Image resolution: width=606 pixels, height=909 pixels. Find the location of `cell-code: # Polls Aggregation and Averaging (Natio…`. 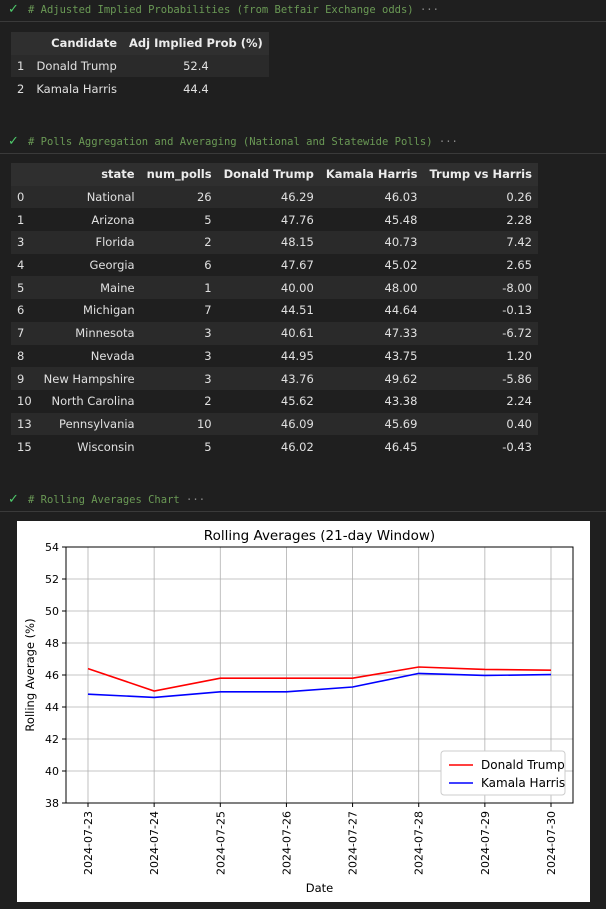

cell-code: # Polls Aggregation and Averaging (Natio… is located at coordinates (243, 142).